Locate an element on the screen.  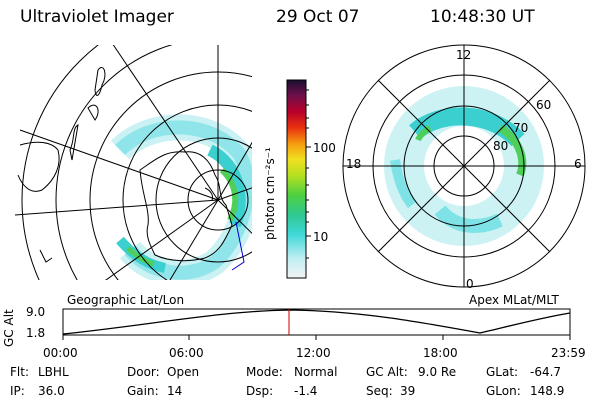
colorbar-tick-100: 100 is located at coordinates (324, 148).